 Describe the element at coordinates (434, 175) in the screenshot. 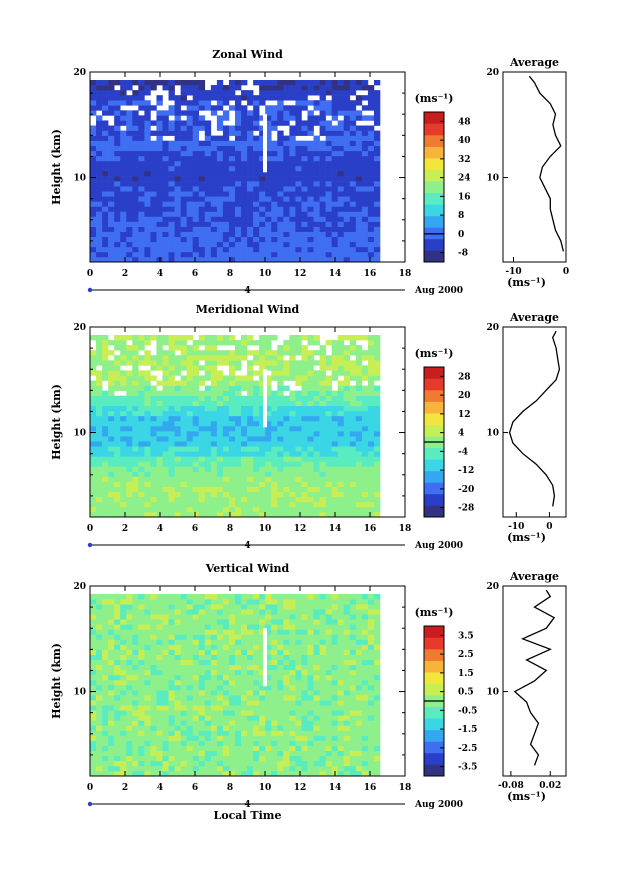

I see `colorbar-swatch` at that location.